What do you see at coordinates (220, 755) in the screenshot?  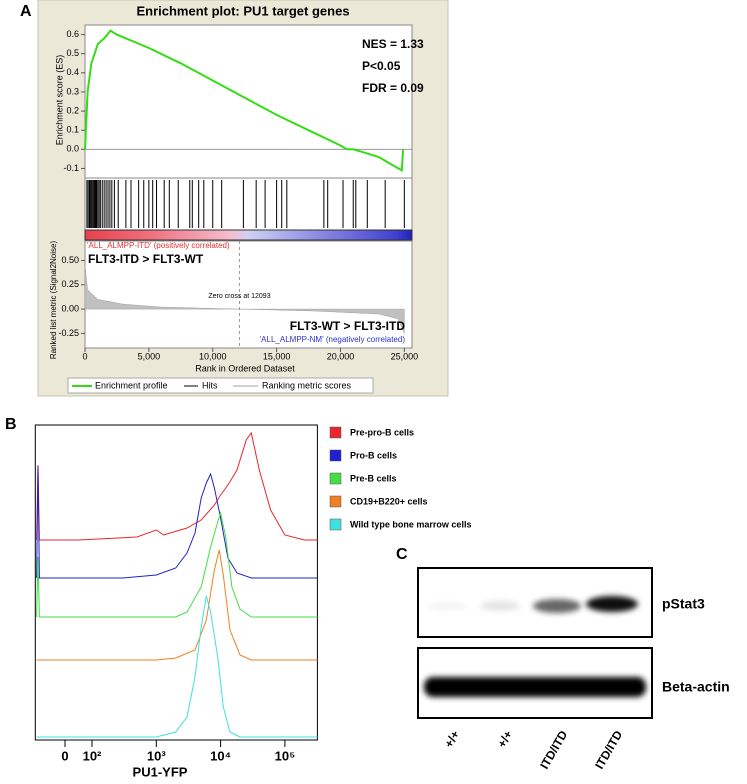 I see `x-tick-label: 10⁴` at bounding box center [220, 755].